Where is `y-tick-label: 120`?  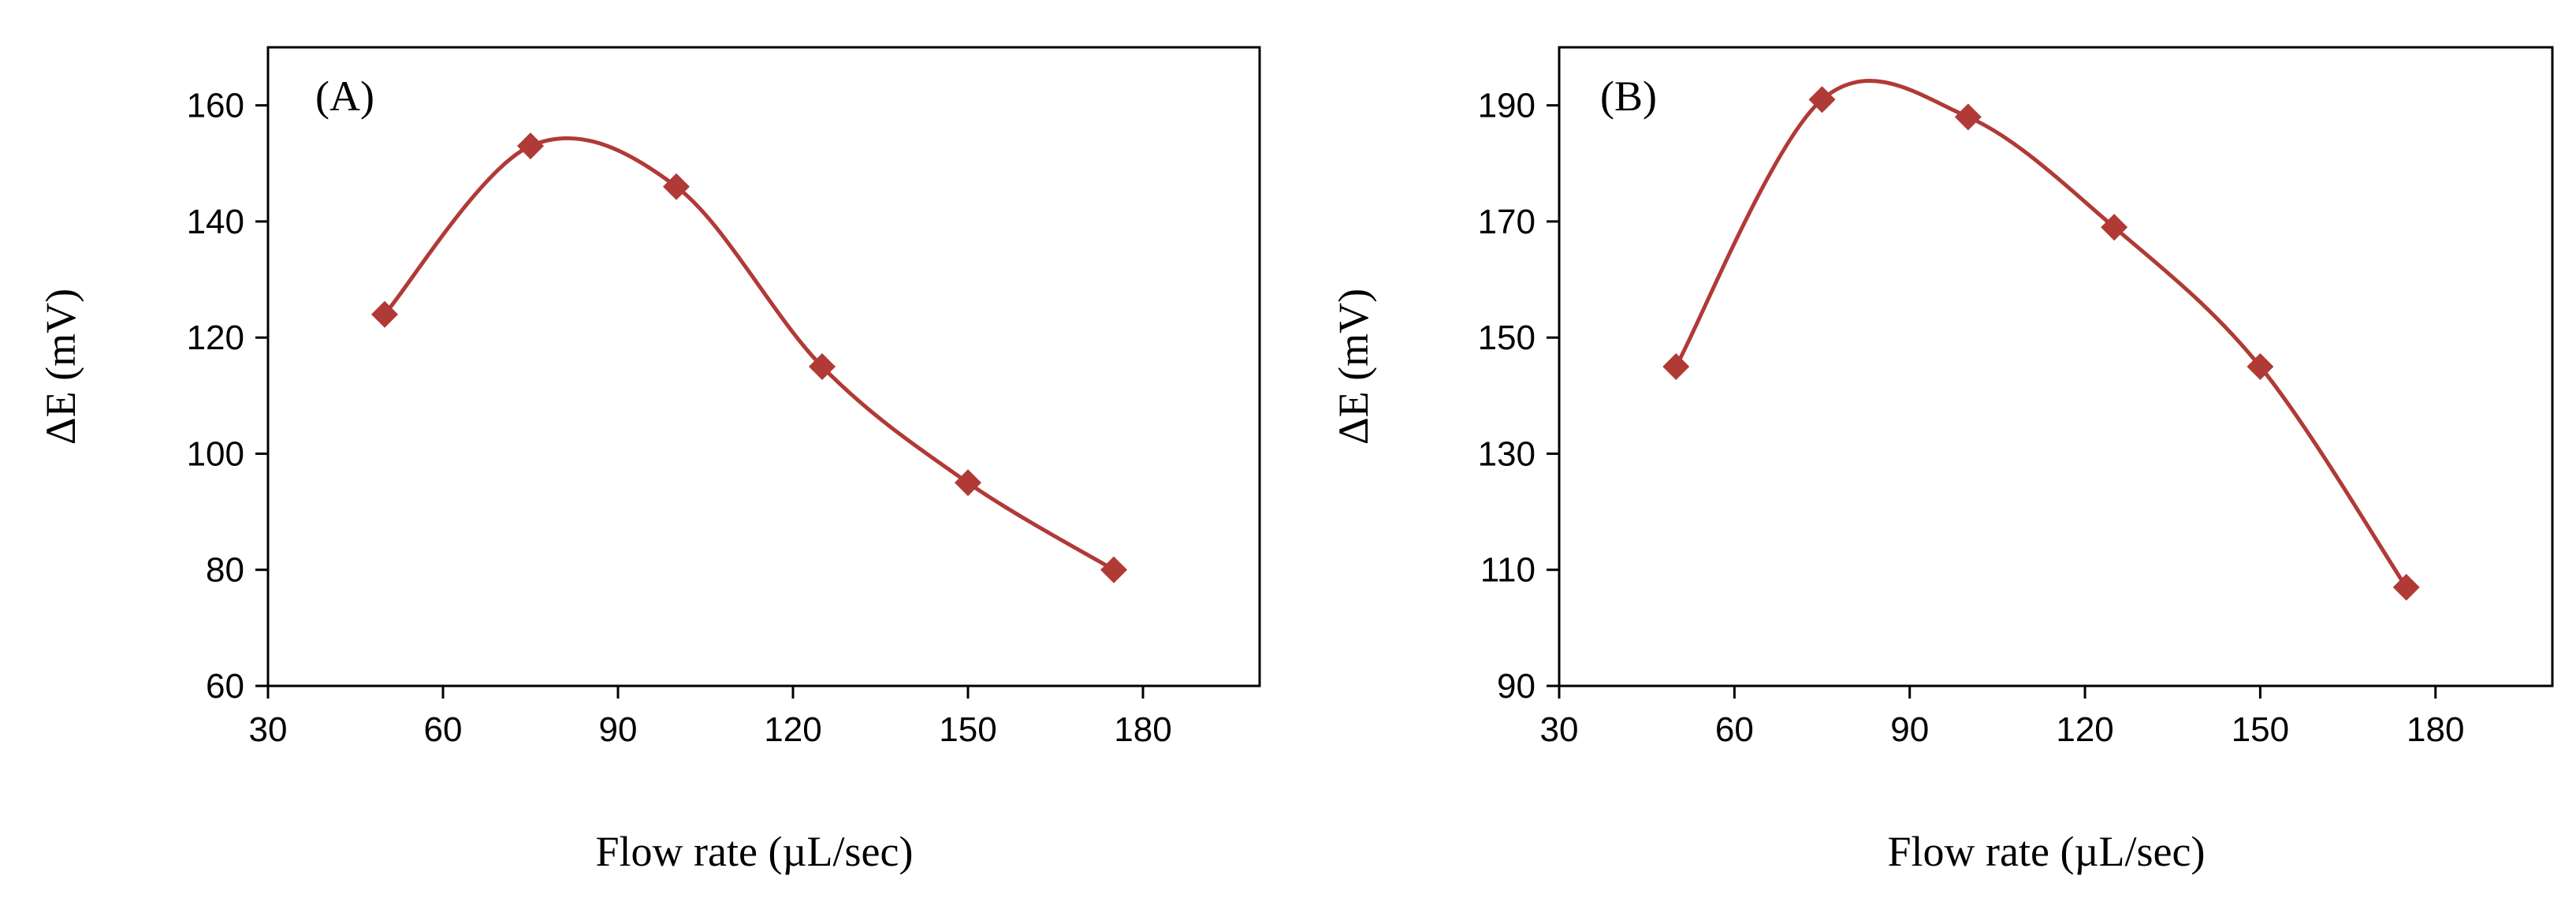 y-tick-label: 120 is located at coordinates (215, 338).